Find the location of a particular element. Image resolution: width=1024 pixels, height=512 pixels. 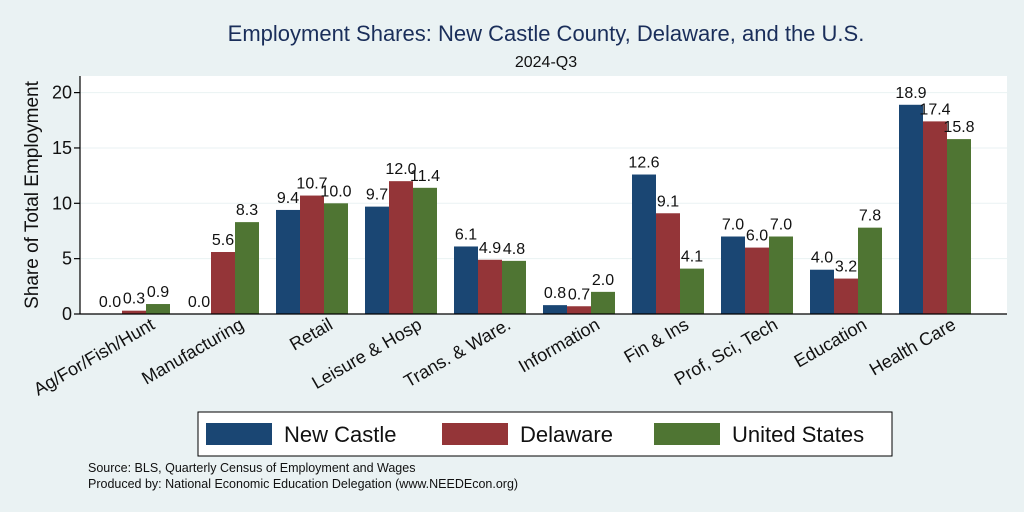

legend: New Castle Delaware United States is located at coordinates (545, 434).